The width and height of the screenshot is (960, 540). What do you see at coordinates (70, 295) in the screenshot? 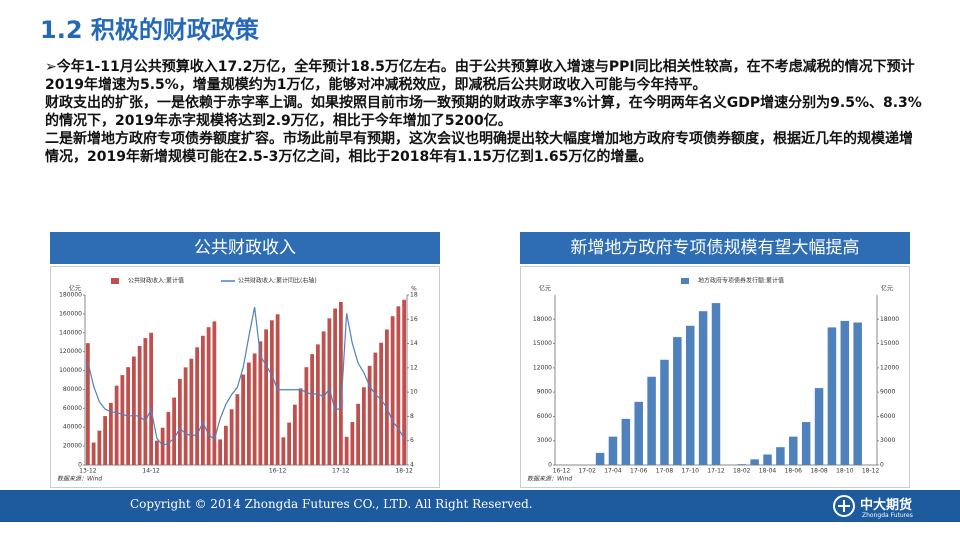
I see `y-tick-label: 180000` at bounding box center [70, 295].